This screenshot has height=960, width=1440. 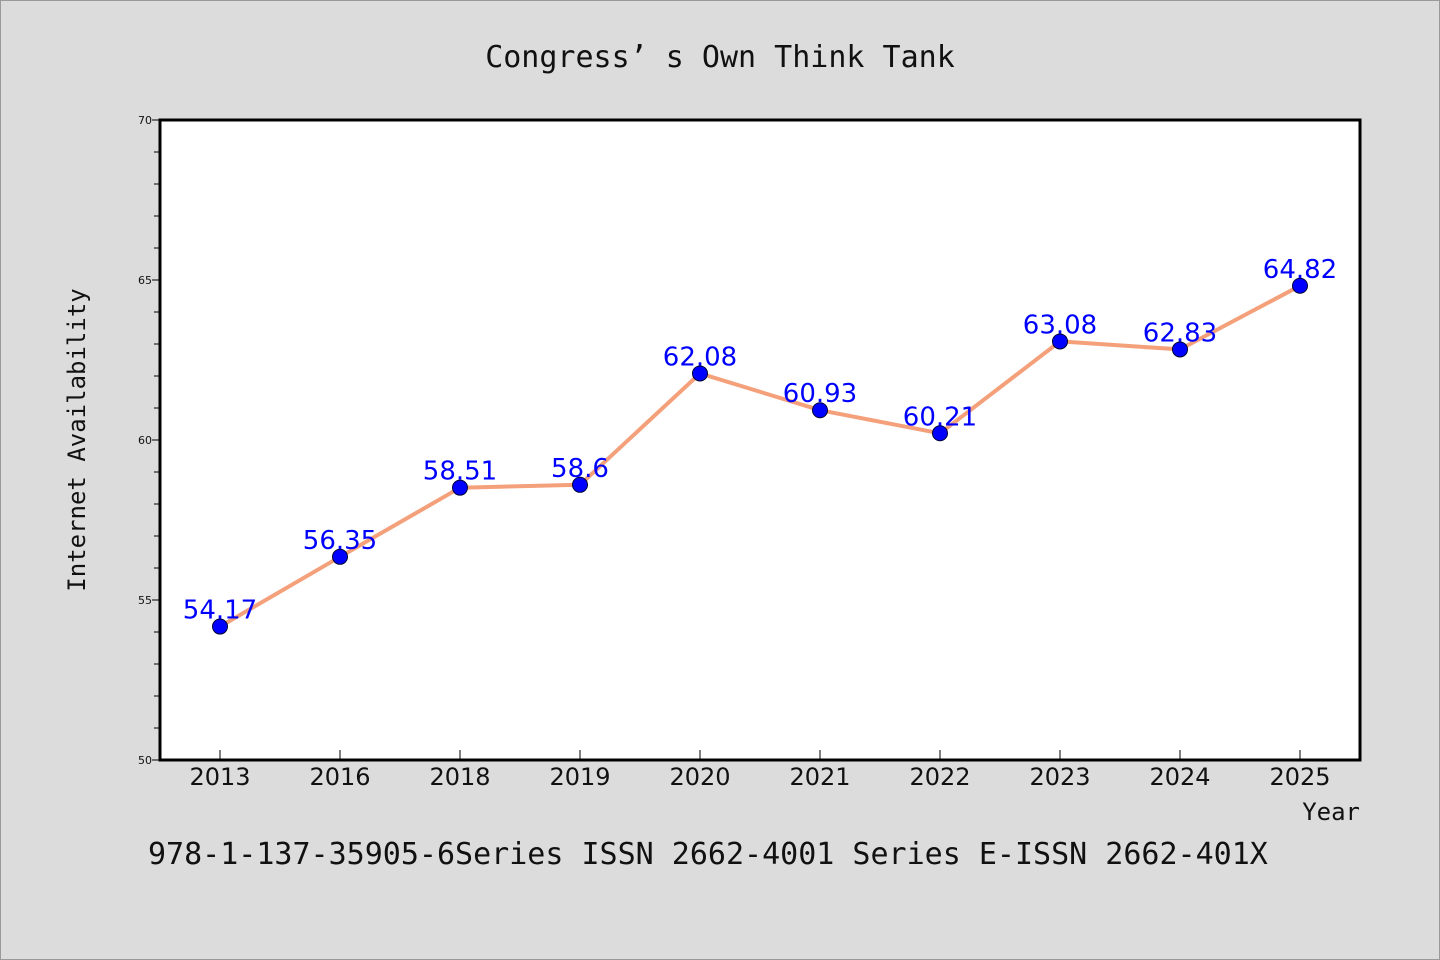 What do you see at coordinates (820, 394) in the screenshot?
I see `data-label: 60.93` at bounding box center [820, 394].